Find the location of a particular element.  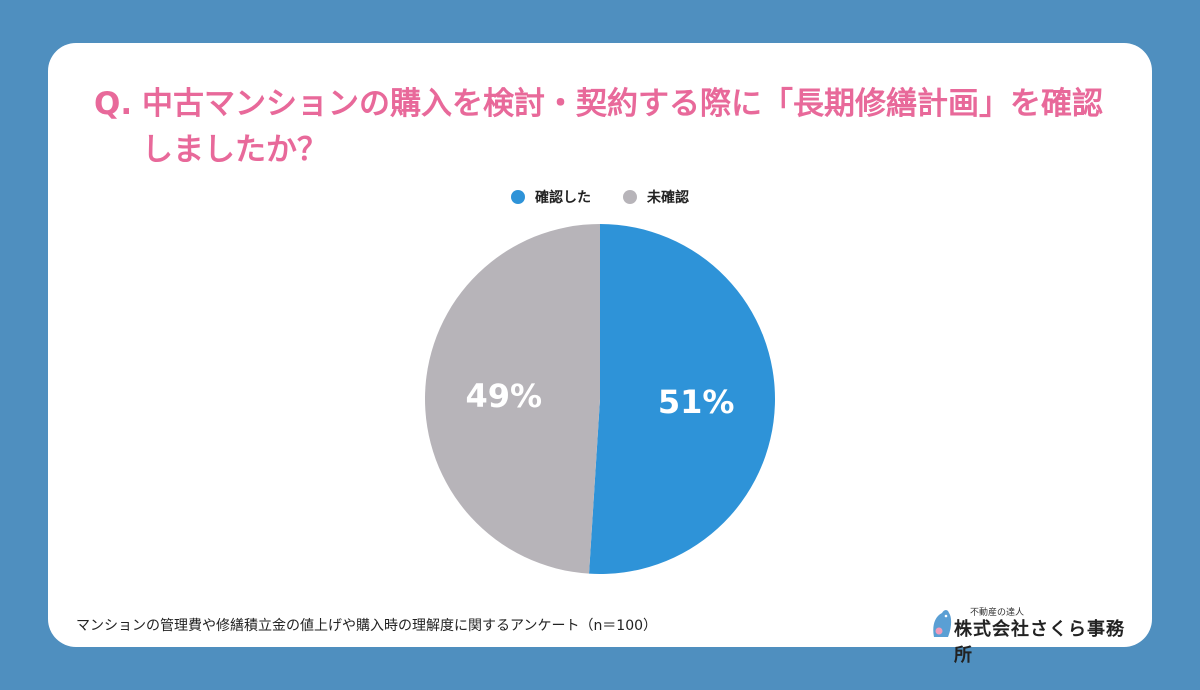

pie-label-unconfirmed: 49% is located at coordinates (504, 396).